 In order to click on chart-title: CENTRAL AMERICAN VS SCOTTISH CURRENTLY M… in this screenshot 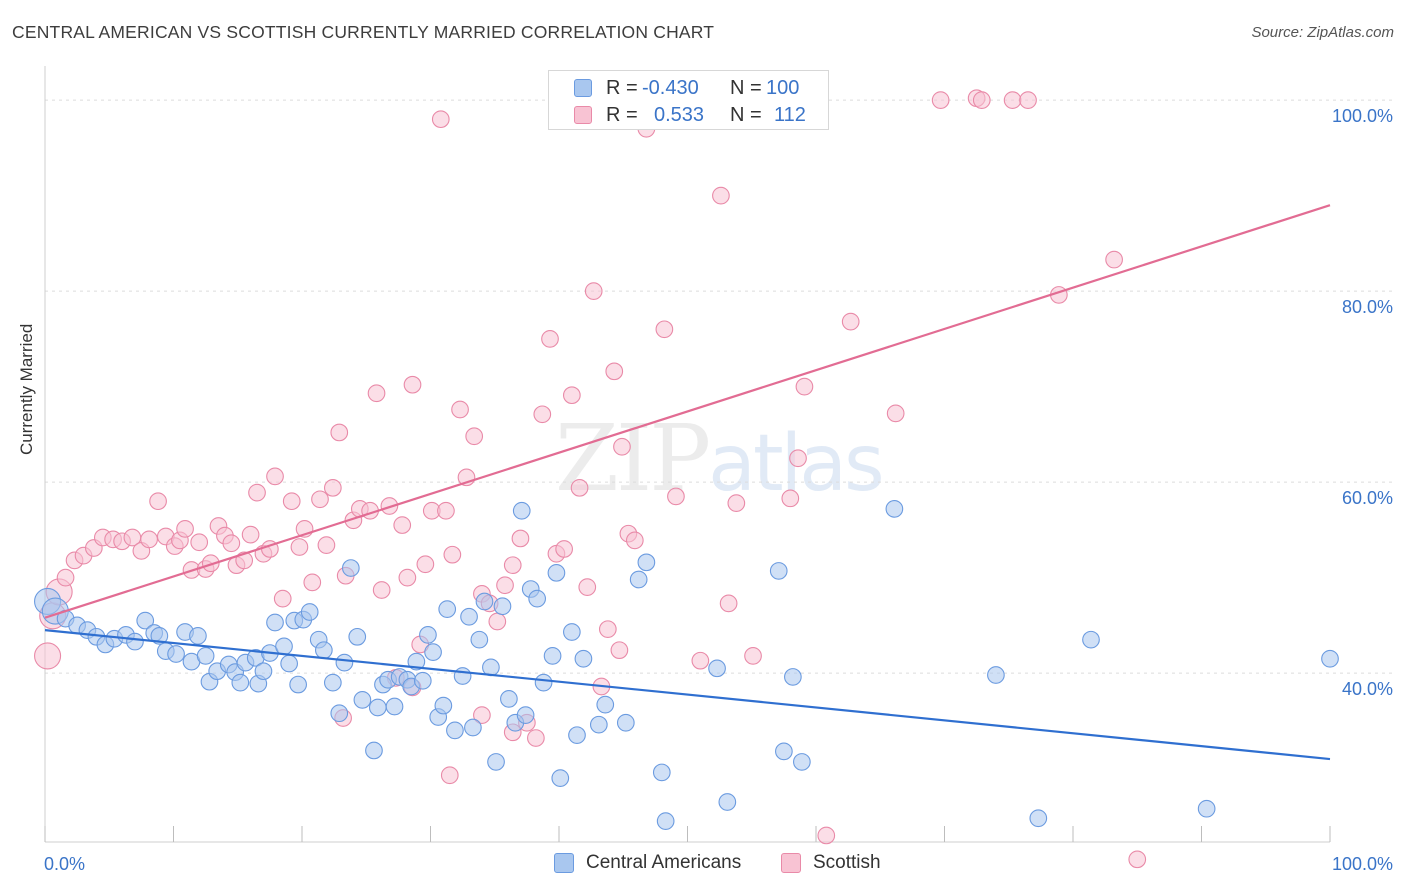, I will do `click(363, 32)`.